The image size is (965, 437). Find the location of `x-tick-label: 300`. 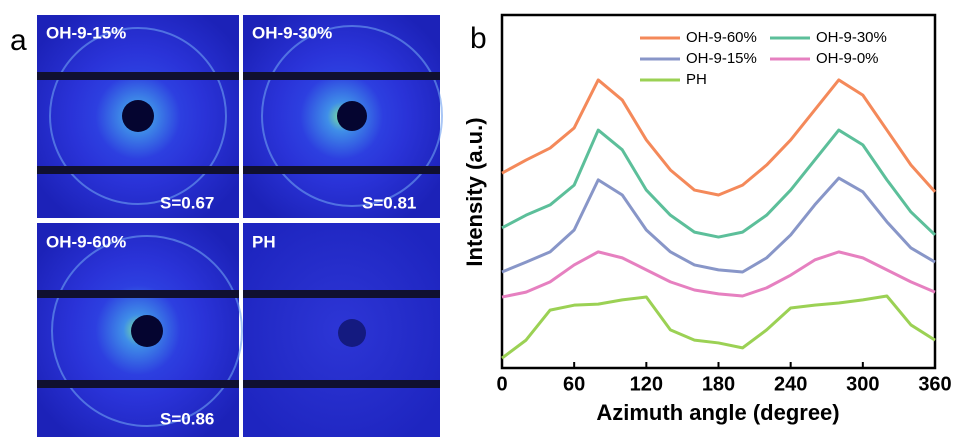

x-tick-label: 300 is located at coordinates (862, 384).